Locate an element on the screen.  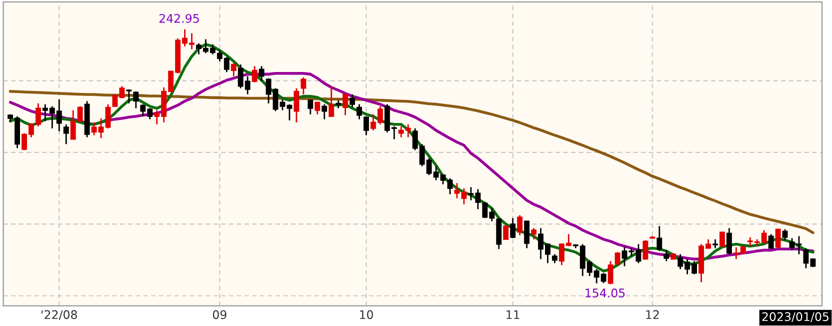
x-tick-label: 10 is located at coordinates (366, 315).